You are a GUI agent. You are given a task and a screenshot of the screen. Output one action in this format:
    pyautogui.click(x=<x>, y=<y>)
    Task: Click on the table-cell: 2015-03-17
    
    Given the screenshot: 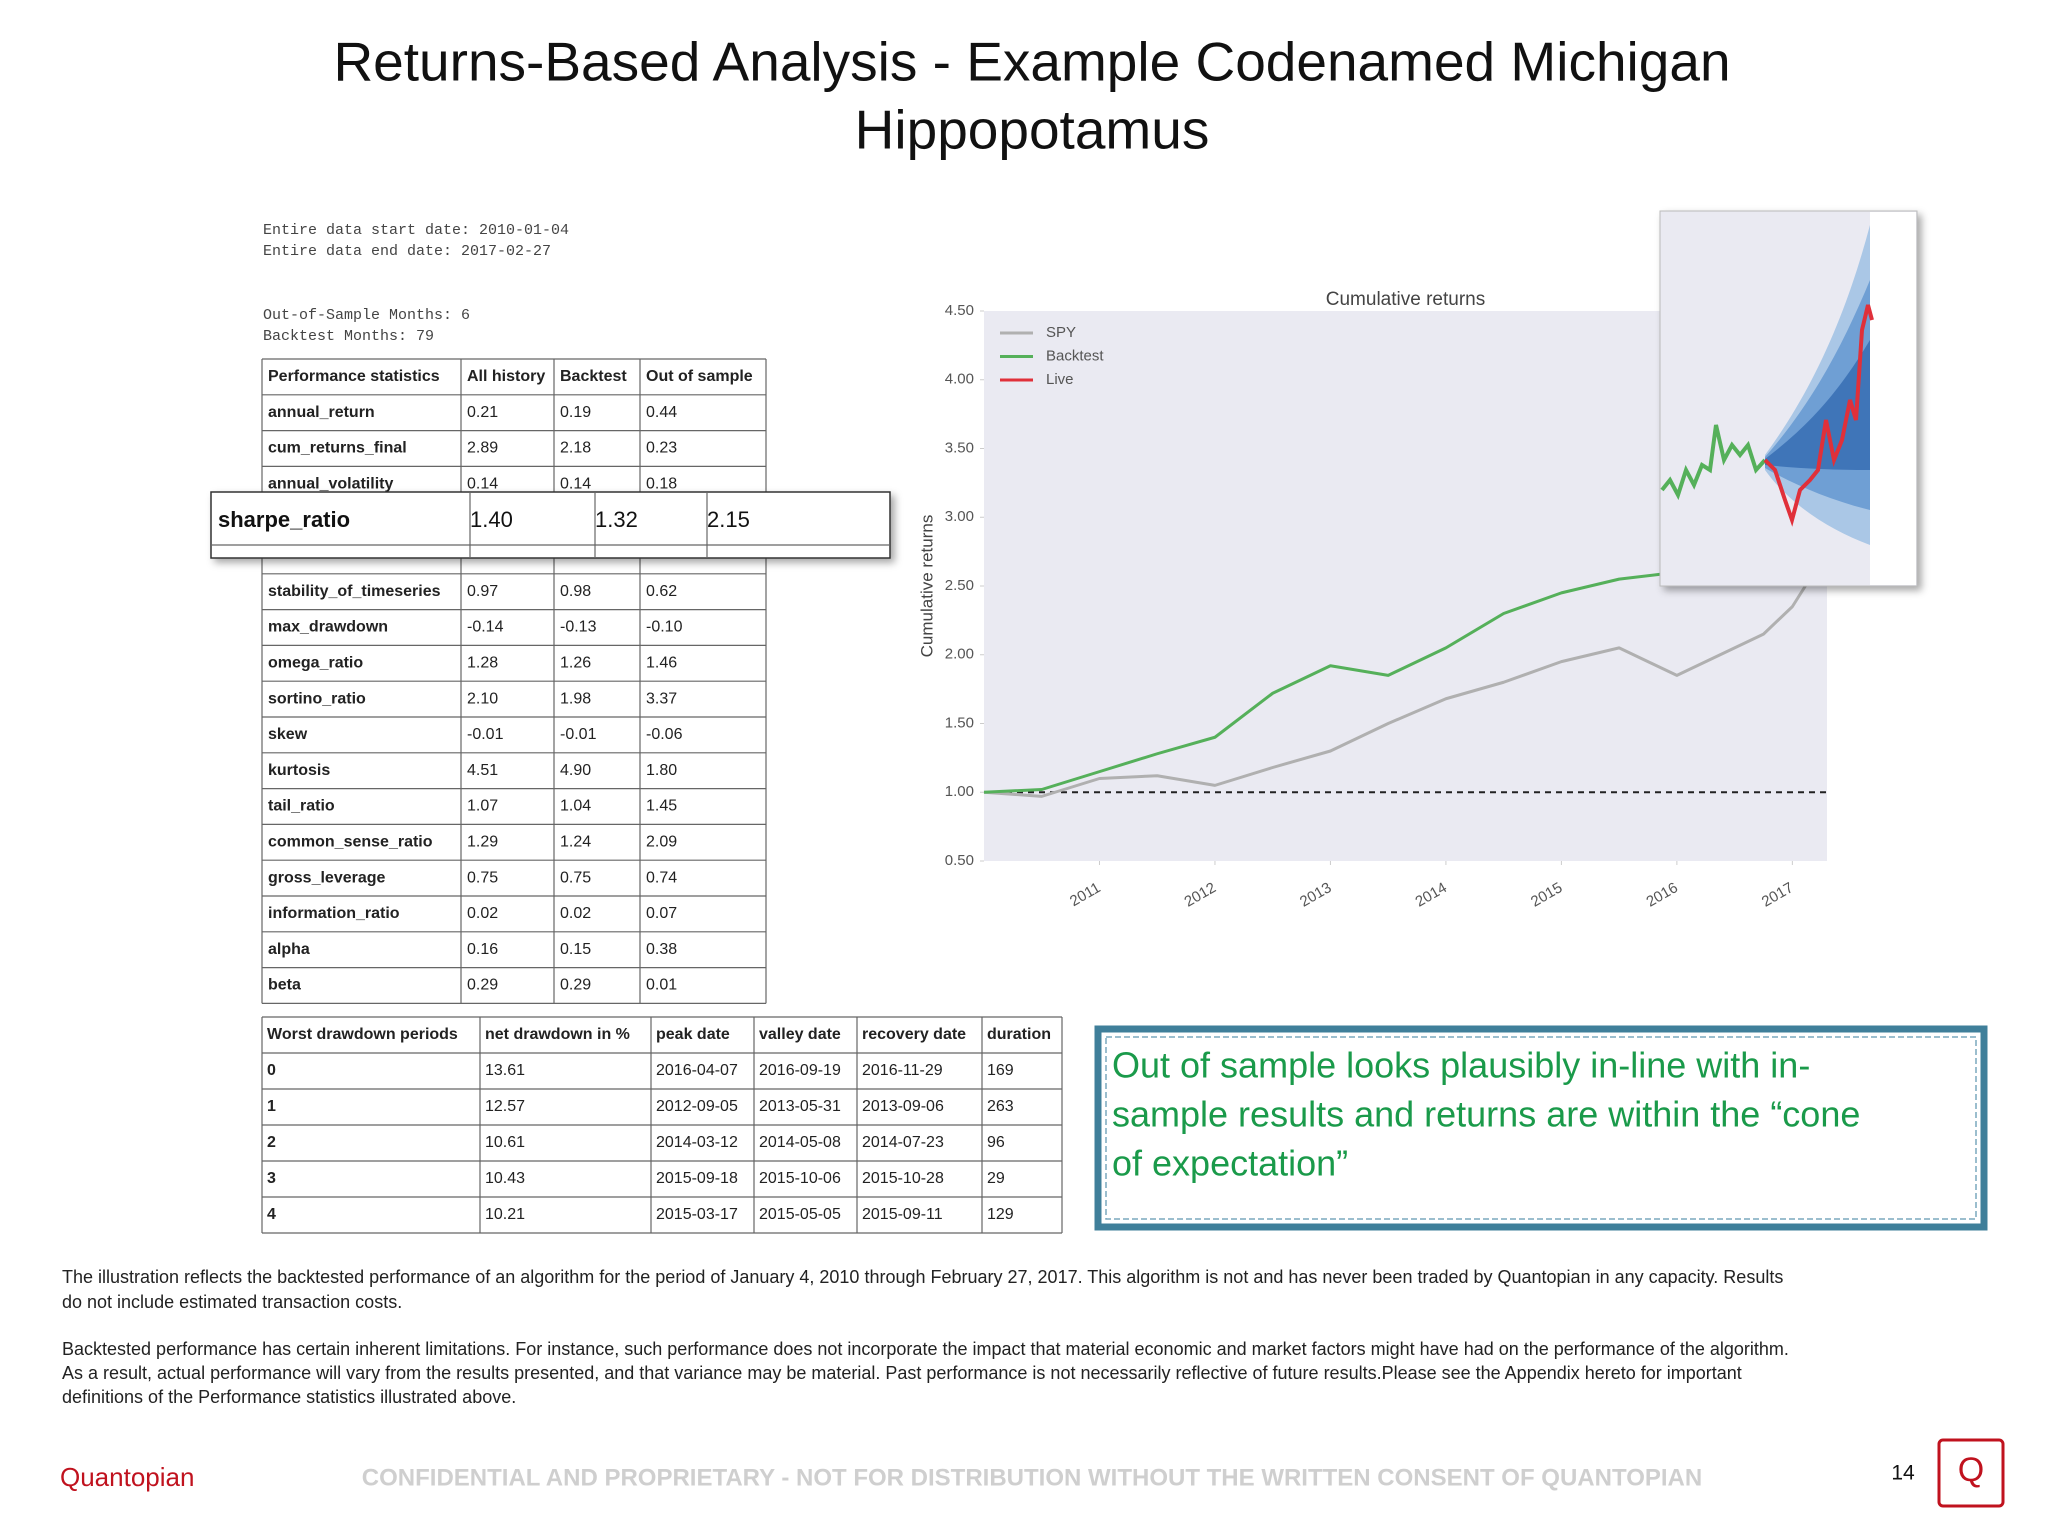 What is the action you would take?
    pyautogui.click(x=697, y=1214)
    